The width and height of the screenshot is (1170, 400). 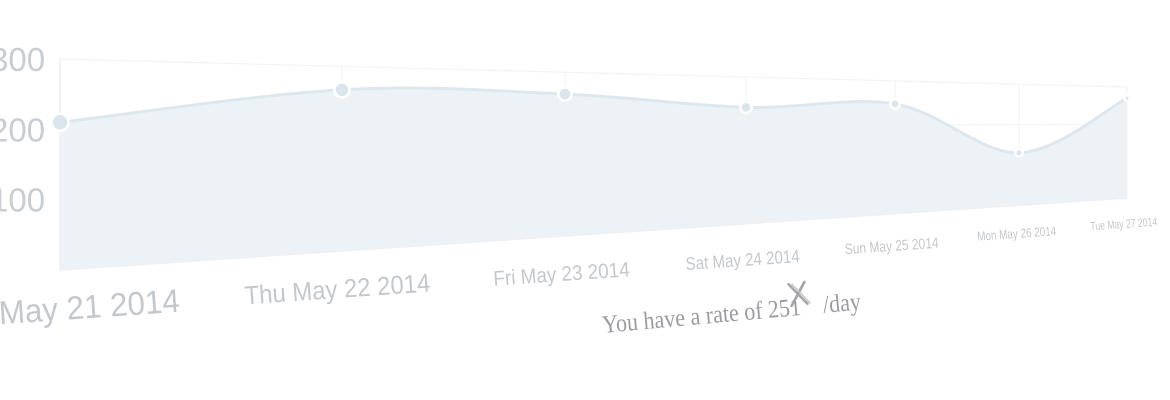 I want to click on rate-caption: You have a rate of 251/day, so click(x=731, y=313).